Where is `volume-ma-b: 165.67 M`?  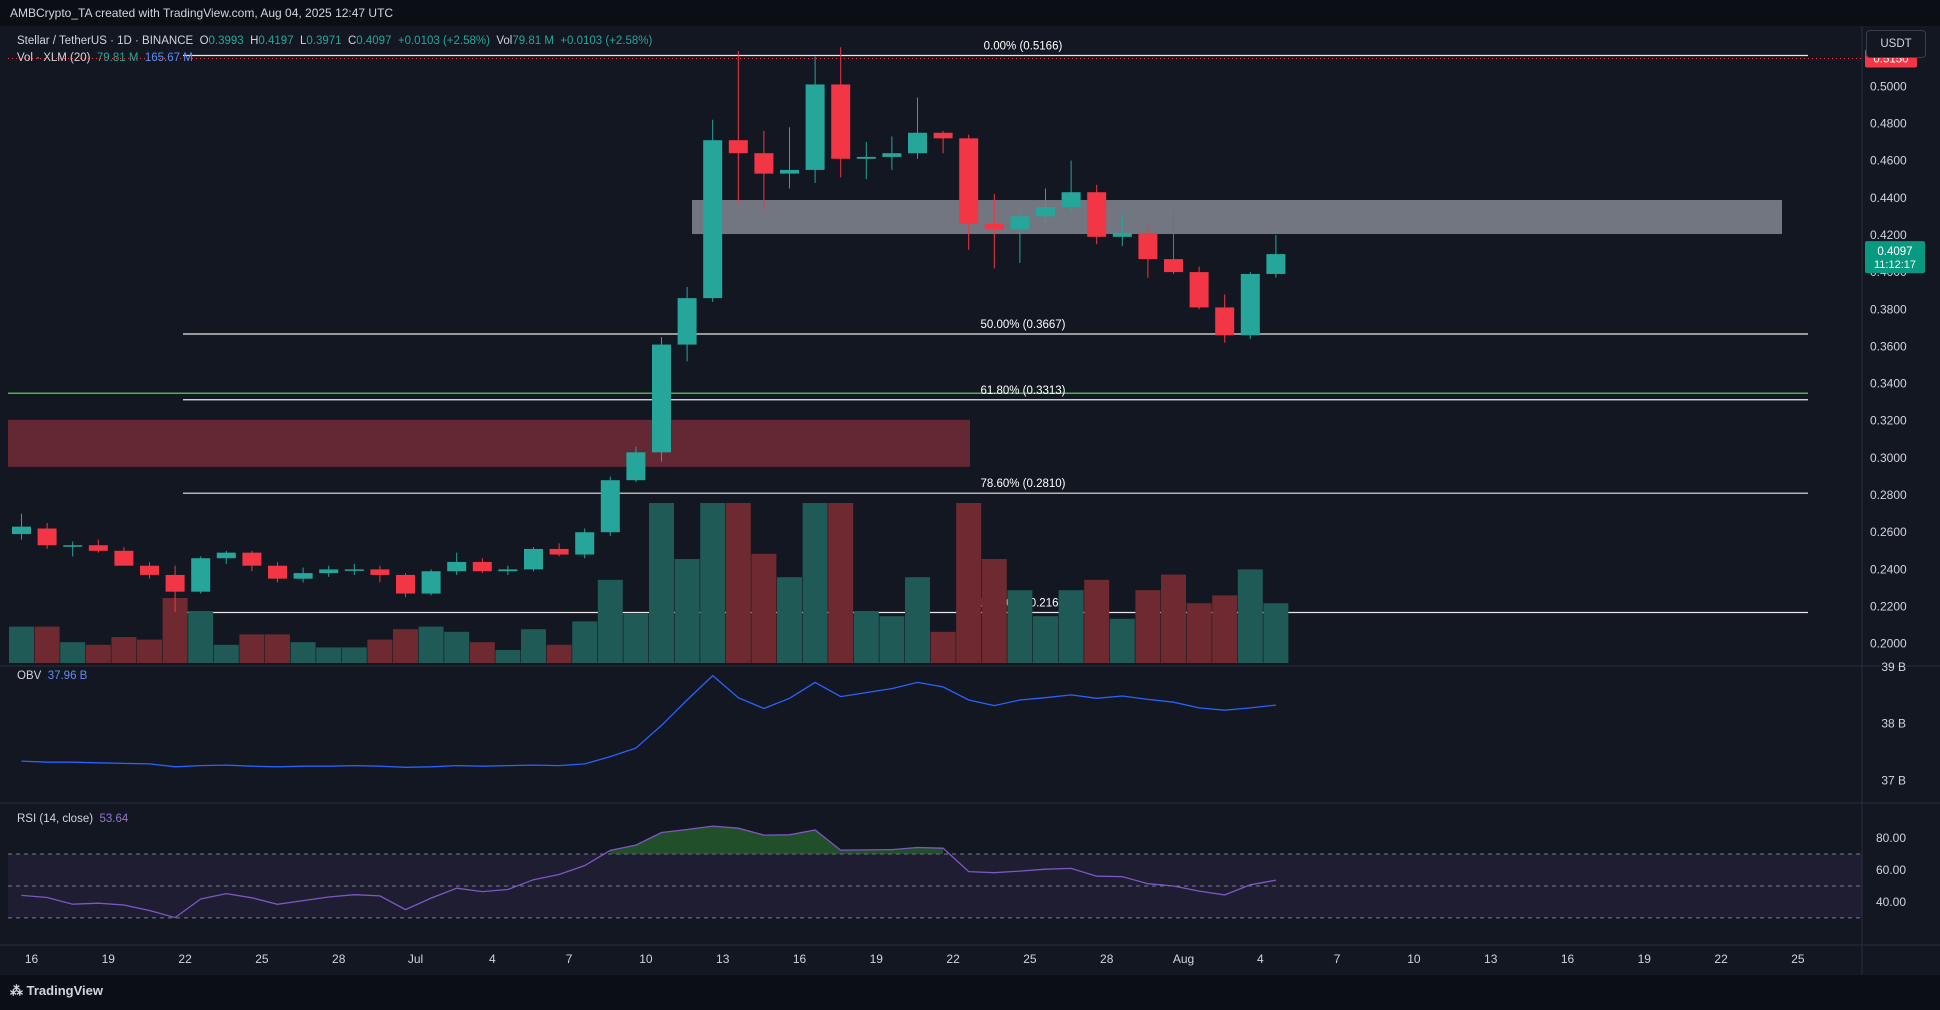 volume-ma-b: 165.67 M is located at coordinates (168, 58).